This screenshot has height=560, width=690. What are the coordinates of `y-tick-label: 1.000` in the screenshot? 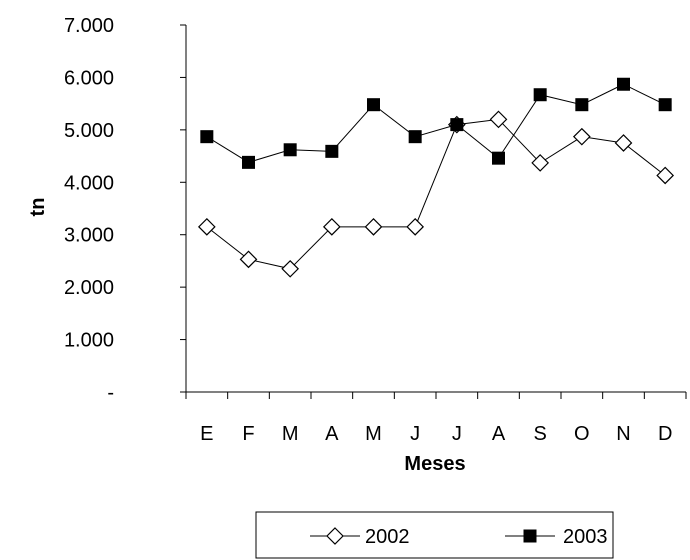 It's located at (89, 341).